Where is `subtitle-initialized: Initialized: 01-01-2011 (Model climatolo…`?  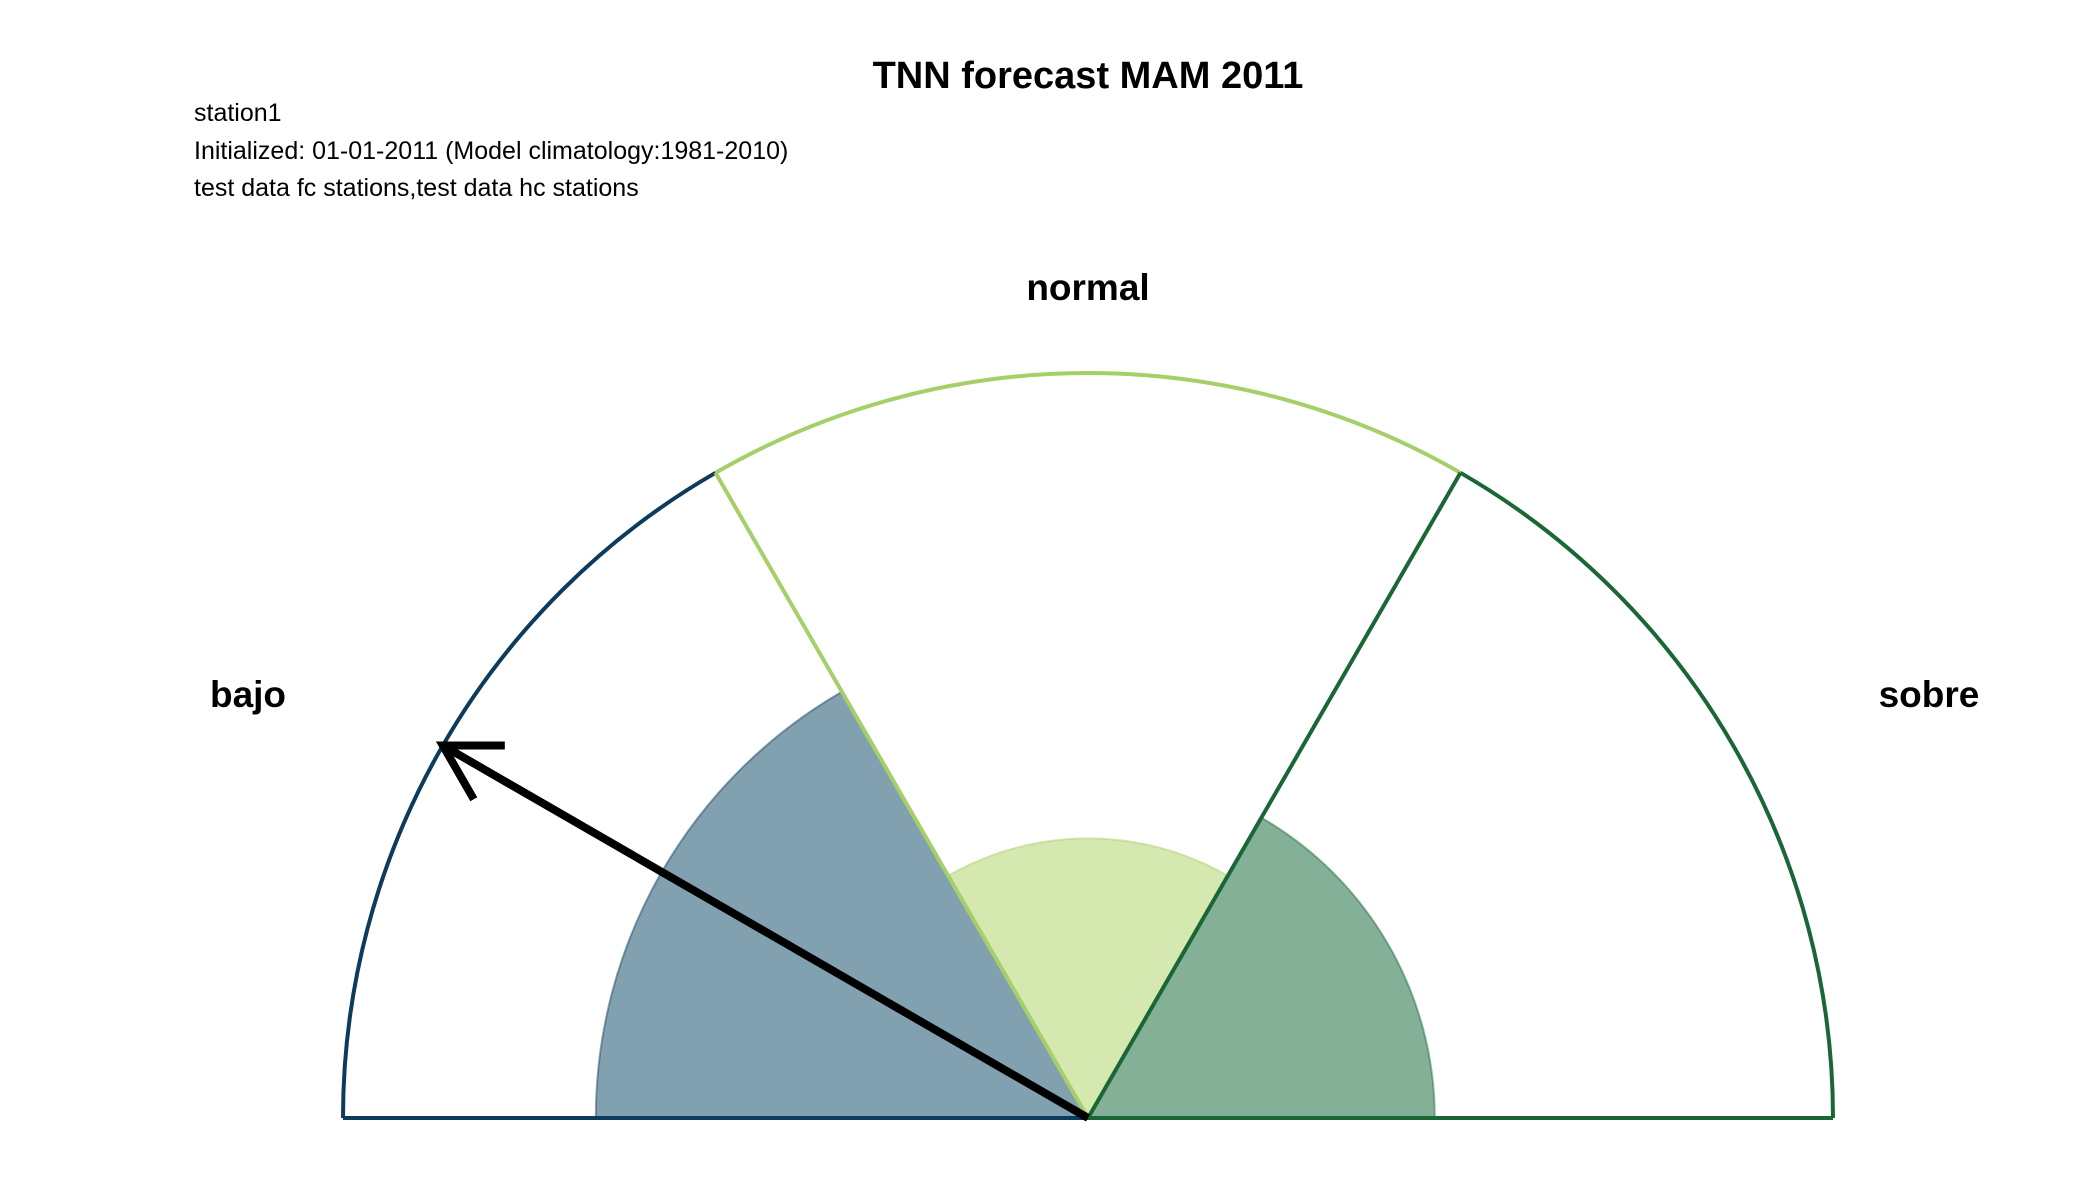 subtitle-initialized: Initialized: 01-01-2011 (Model climatolo… is located at coordinates (491, 151).